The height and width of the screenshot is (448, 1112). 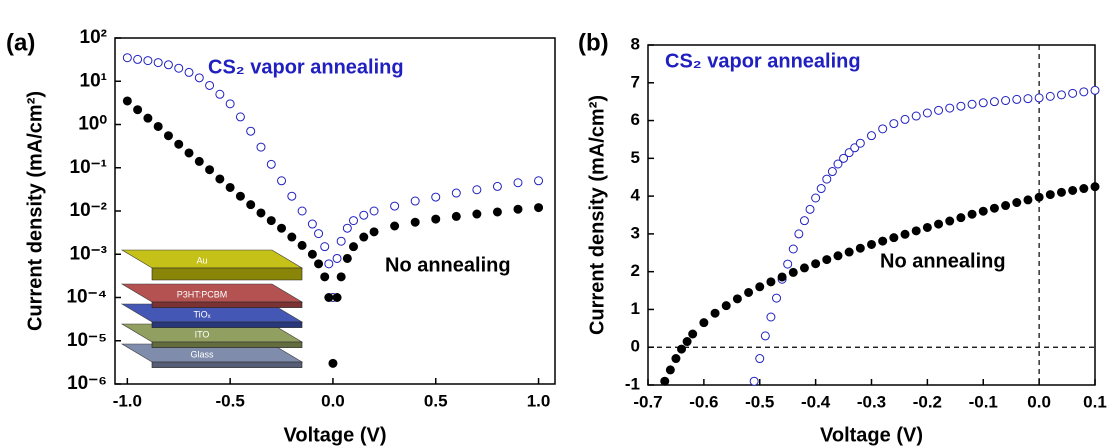 I want to click on series-label: No annealing, so click(x=943, y=261).